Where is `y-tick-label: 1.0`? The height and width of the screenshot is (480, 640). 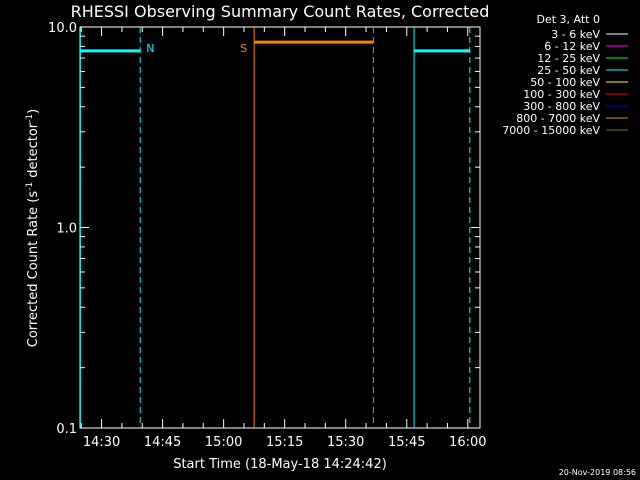 y-tick-label: 1.0 is located at coordinates (66, 229).